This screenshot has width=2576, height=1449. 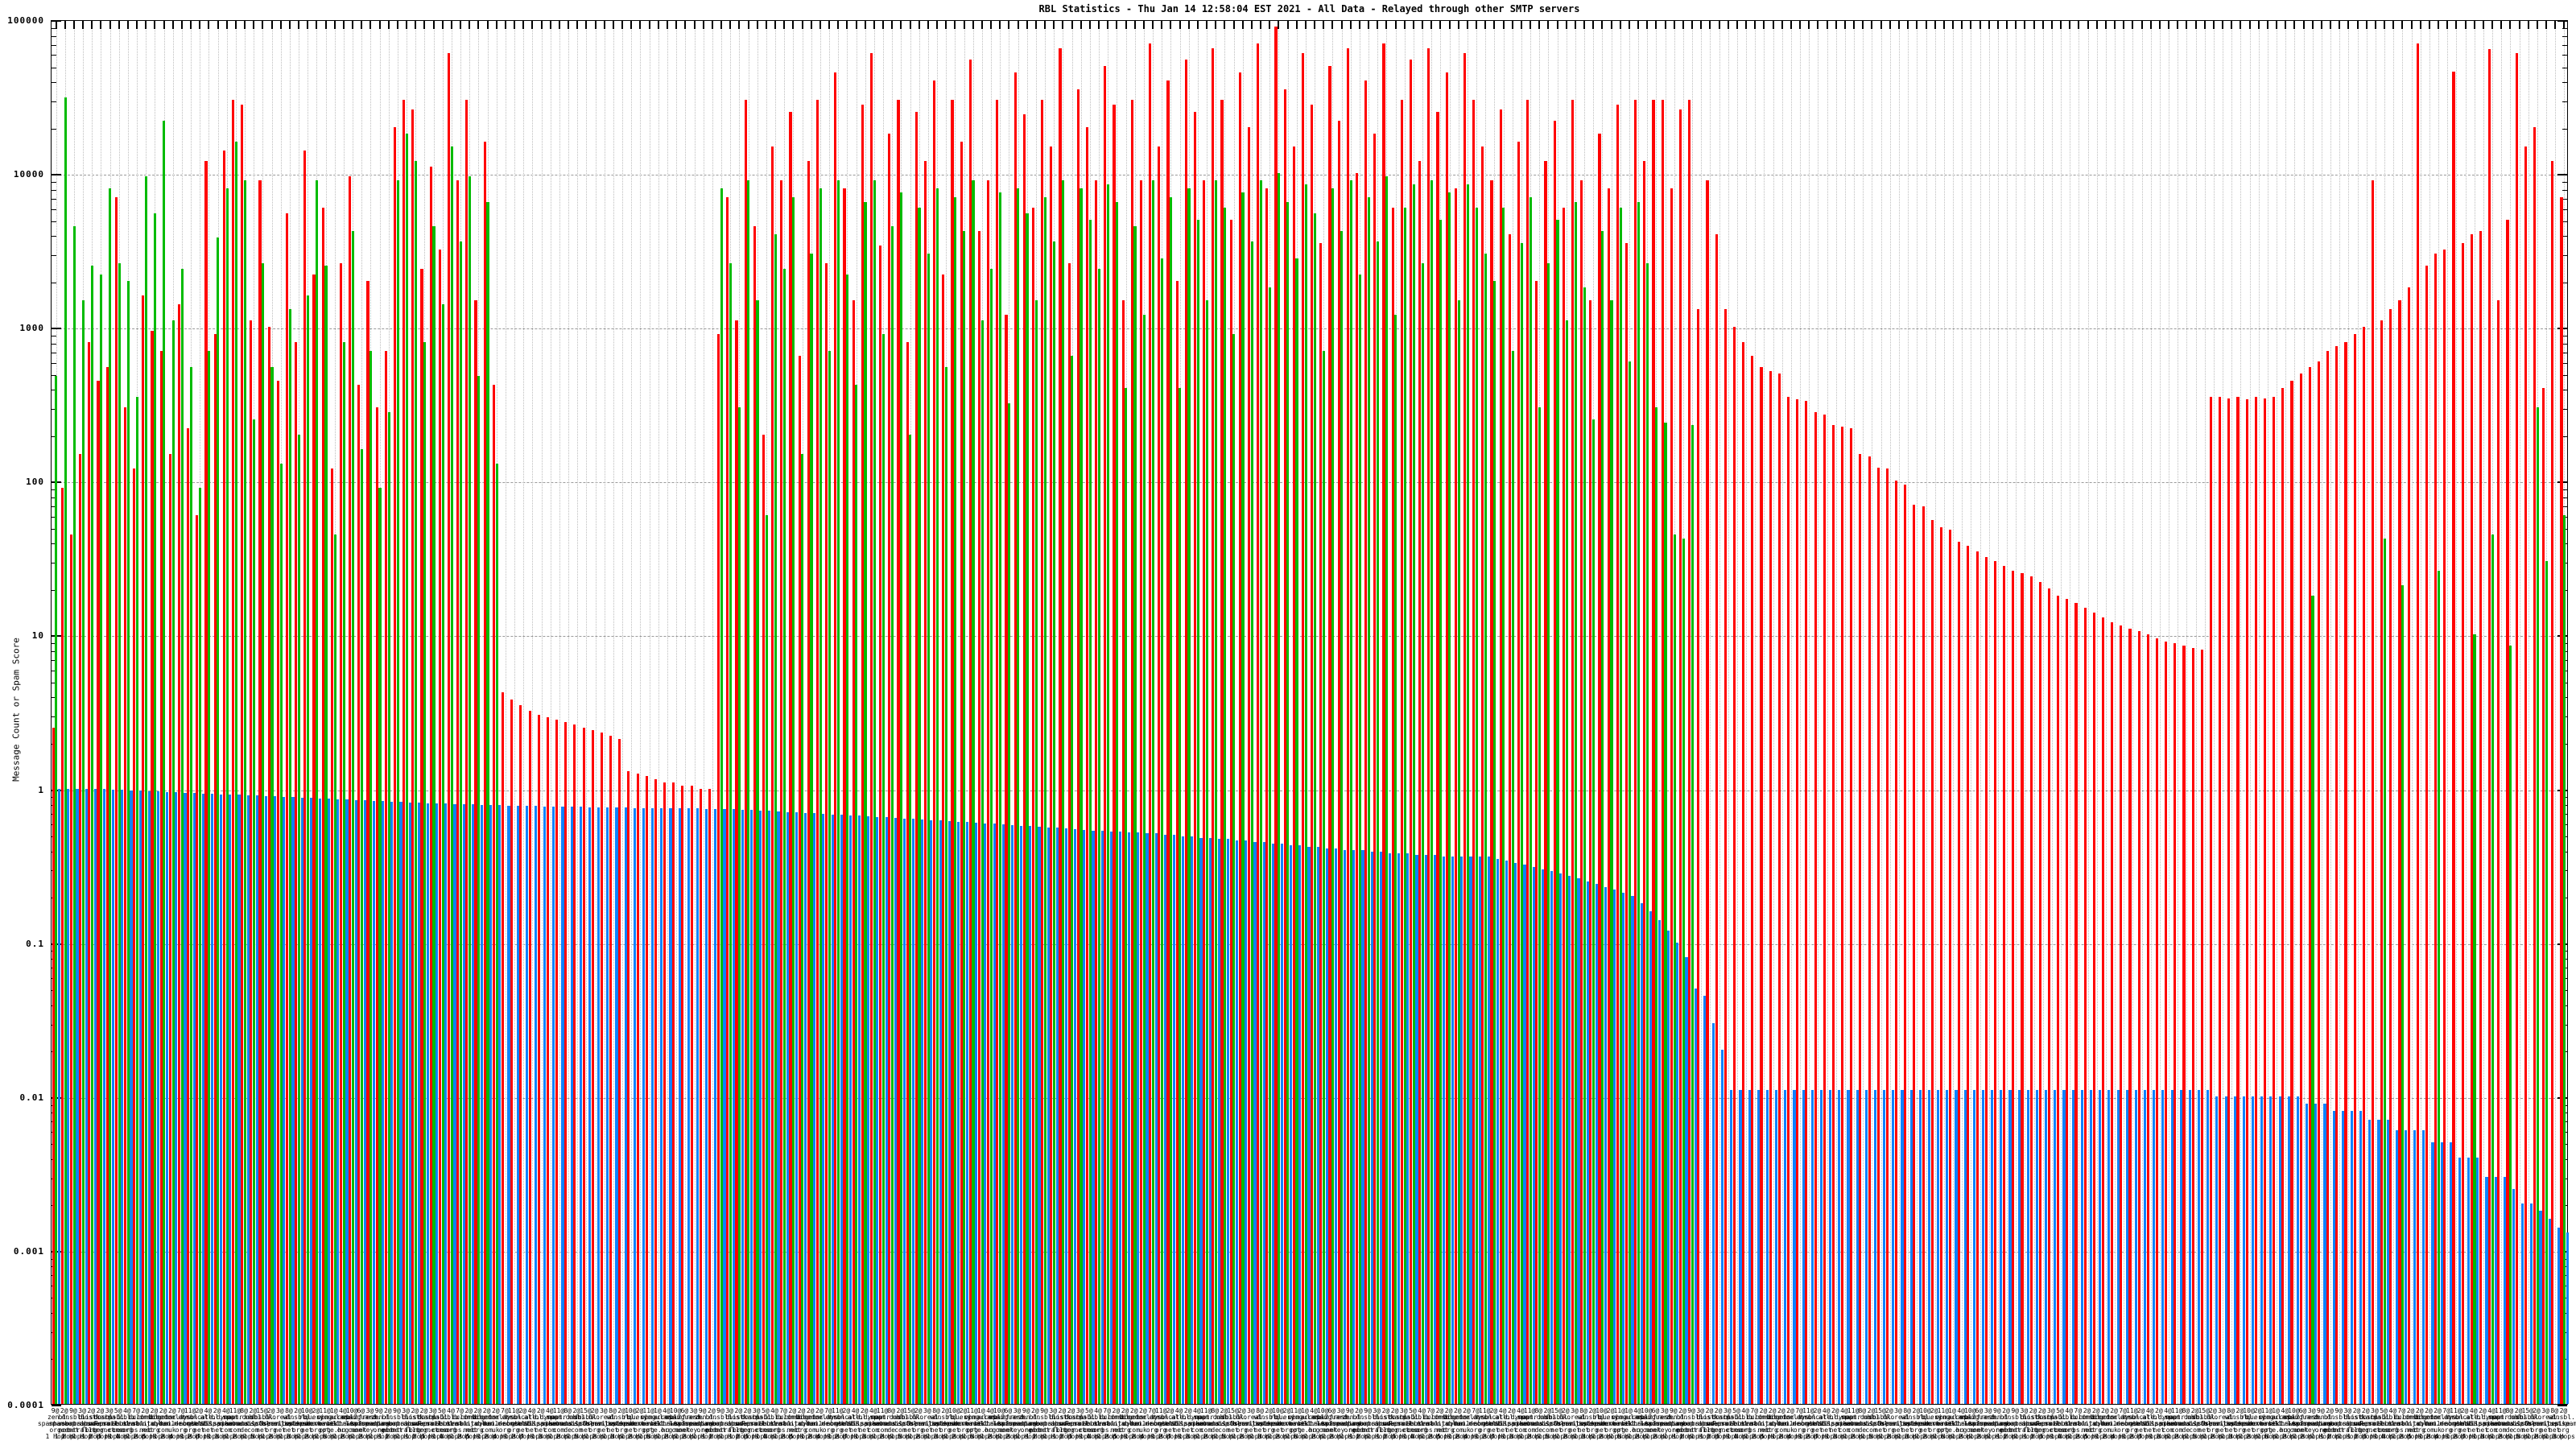 What do you see at coordinates (1305, 1423) in the screenshot?
I see `x-tick-label: 1@ singular. ttk. pte.hu 6 Hops` at bounding box center [1305, 1423].